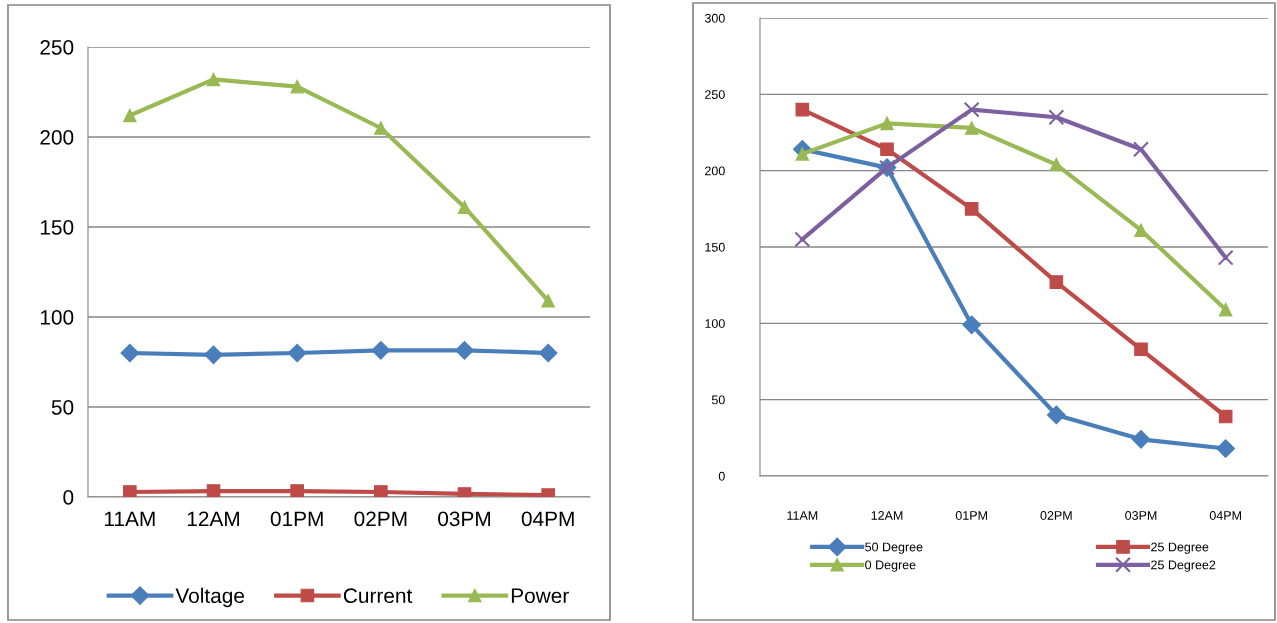 This screenshot has height=623, width=1277. What do you see at coordinates (540, 596) in the screenshot?
I see `legend-label: Power` at bounding box center [540, 596].